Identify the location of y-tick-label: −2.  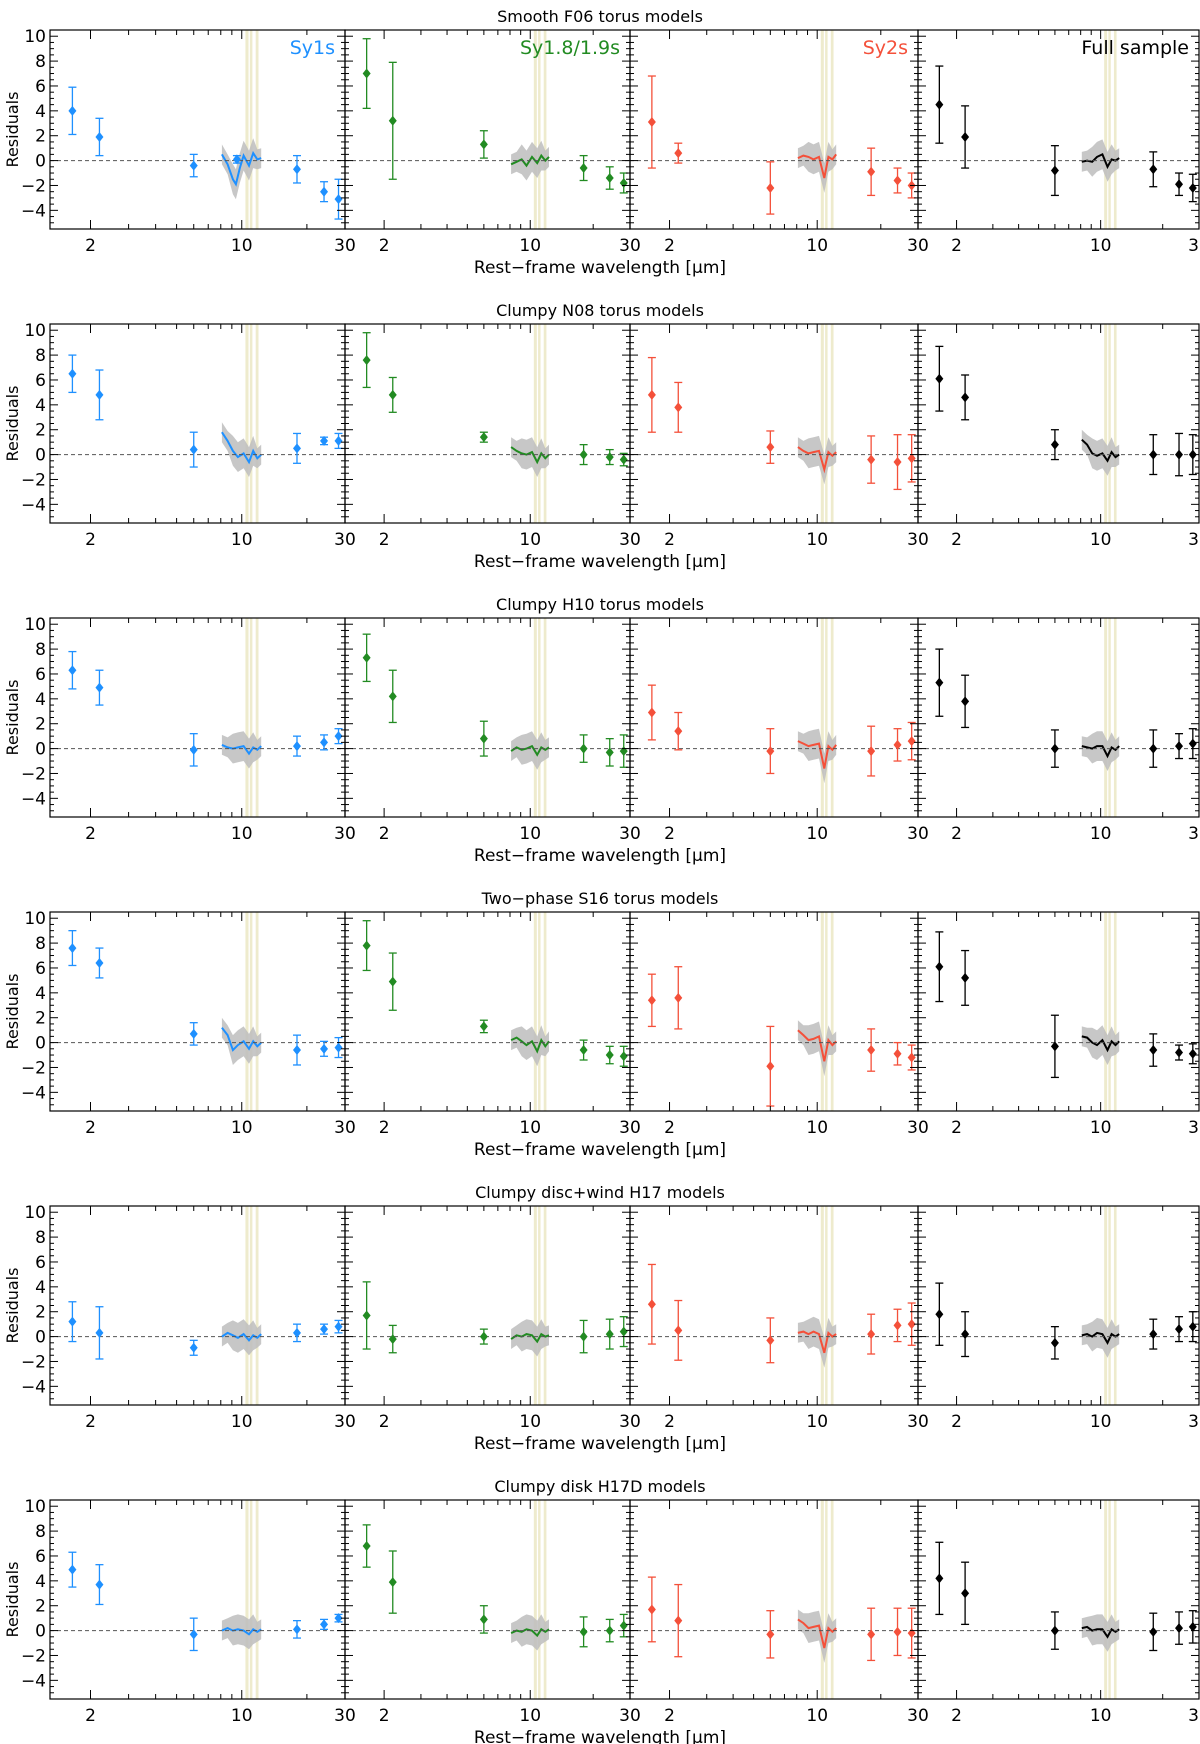
(33, 774).